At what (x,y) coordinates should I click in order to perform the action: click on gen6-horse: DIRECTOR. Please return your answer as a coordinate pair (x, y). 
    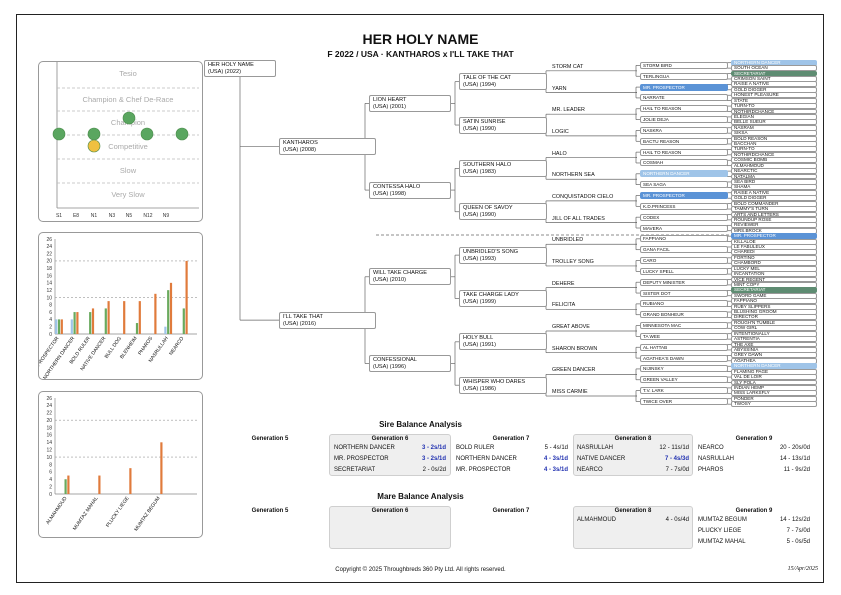
    Looking at the image, I should click on (774, 317).